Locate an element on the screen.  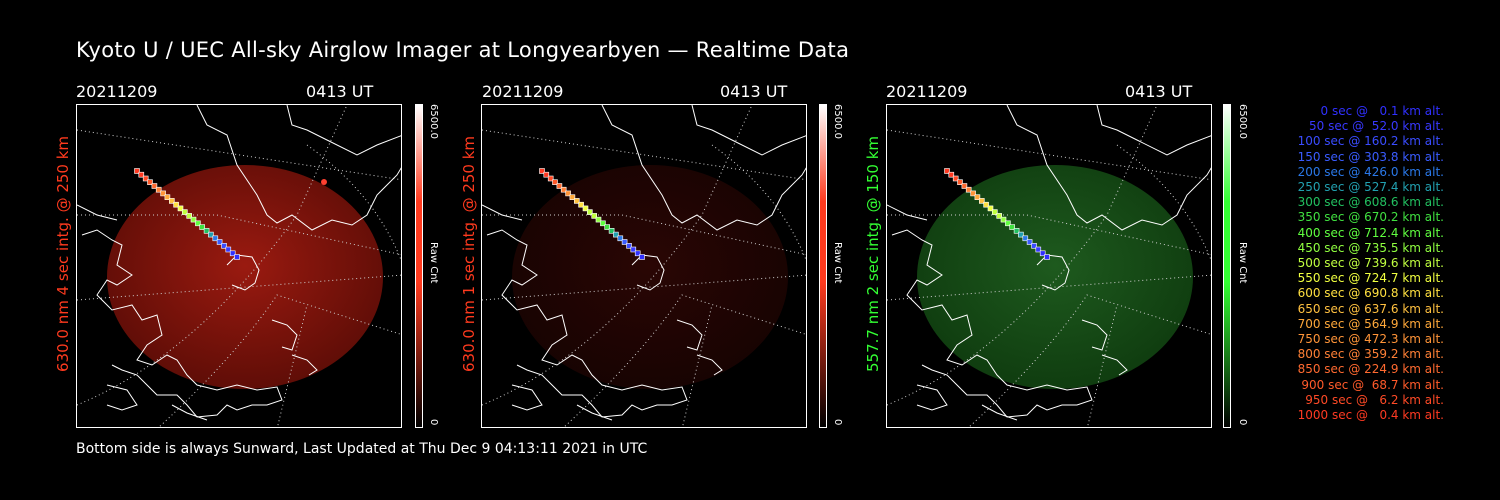
legend-entry: 750 sec @ 472.3 km alt. is located at coordinates (1370, 339).